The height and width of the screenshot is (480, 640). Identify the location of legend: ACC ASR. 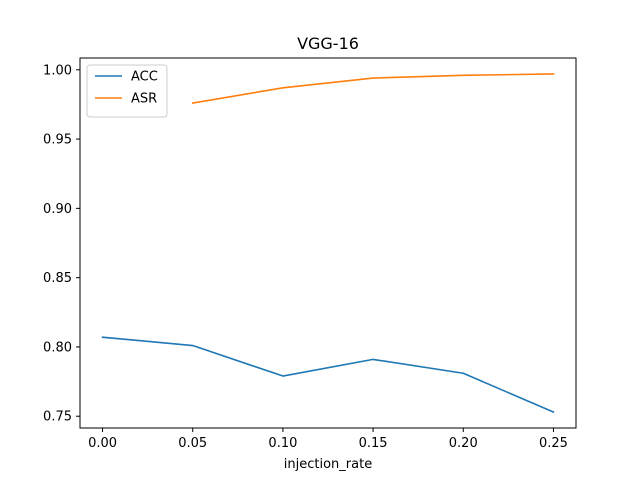
(127, 91).